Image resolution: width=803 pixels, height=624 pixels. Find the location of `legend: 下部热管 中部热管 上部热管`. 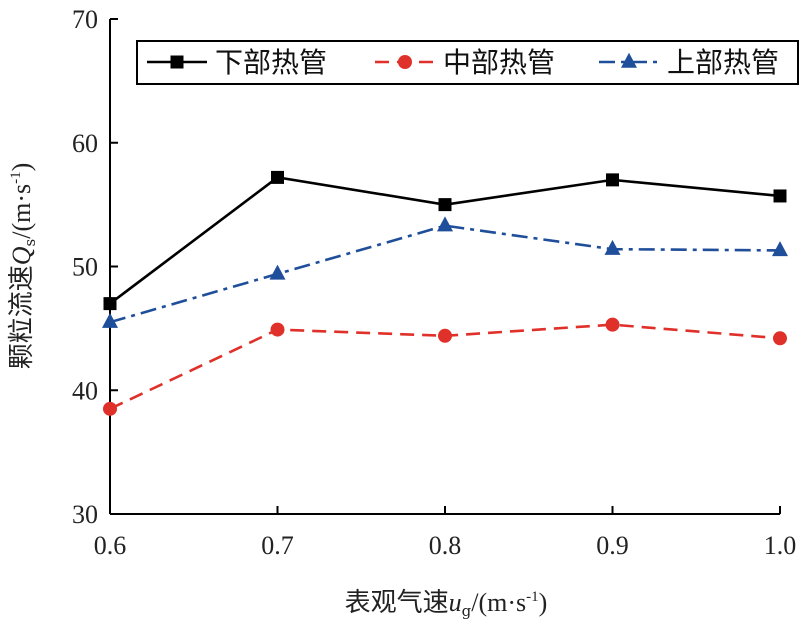

legend: 下部热管 中部热管 上部热管 is located at coordinates (467, 62).